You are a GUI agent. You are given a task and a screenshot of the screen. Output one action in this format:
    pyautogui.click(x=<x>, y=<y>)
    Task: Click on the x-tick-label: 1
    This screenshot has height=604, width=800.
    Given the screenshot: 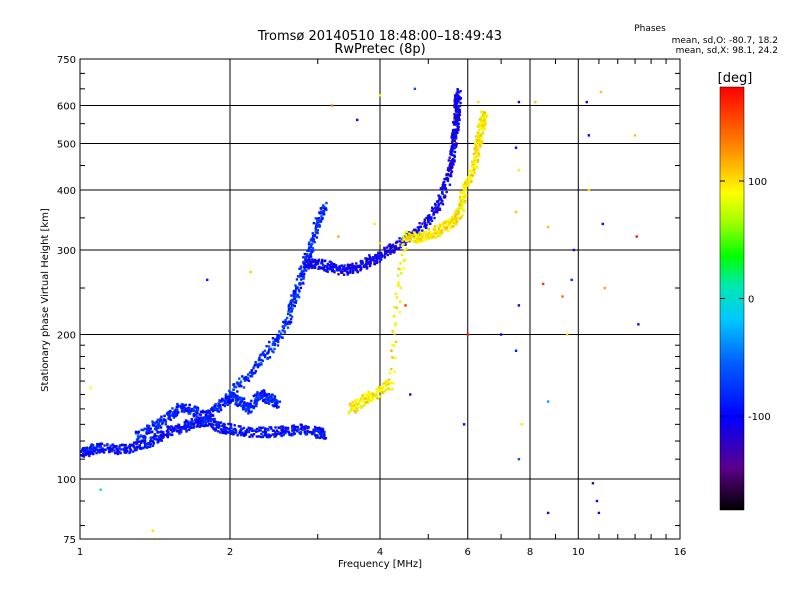 What is the action you would take?
    pyautogui.click(x=80, y=552)
    